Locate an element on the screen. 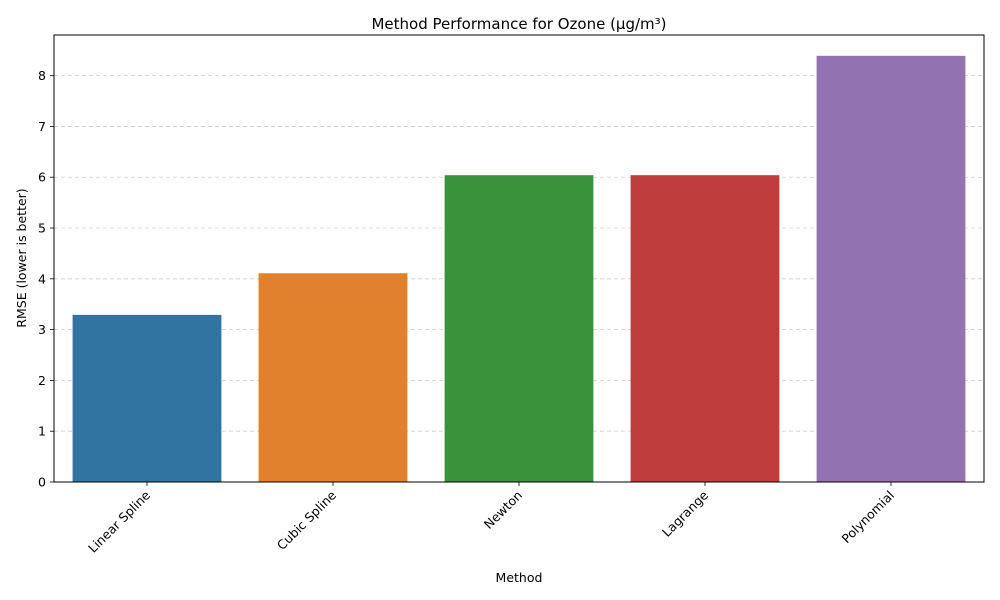  y-tick-label: 0 is located at coordinates (42, 482).